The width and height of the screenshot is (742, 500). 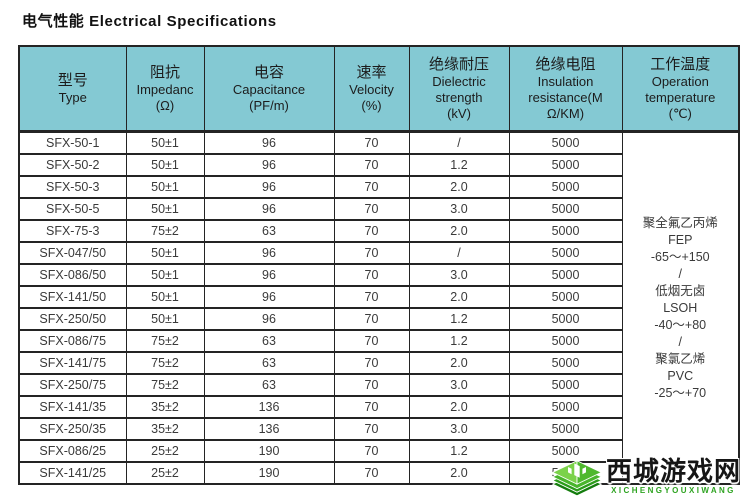 What do you see at coordinates (165, 473) in the screenshot?
I see `table-cell: 25±2` at bounding box center [165, 473].